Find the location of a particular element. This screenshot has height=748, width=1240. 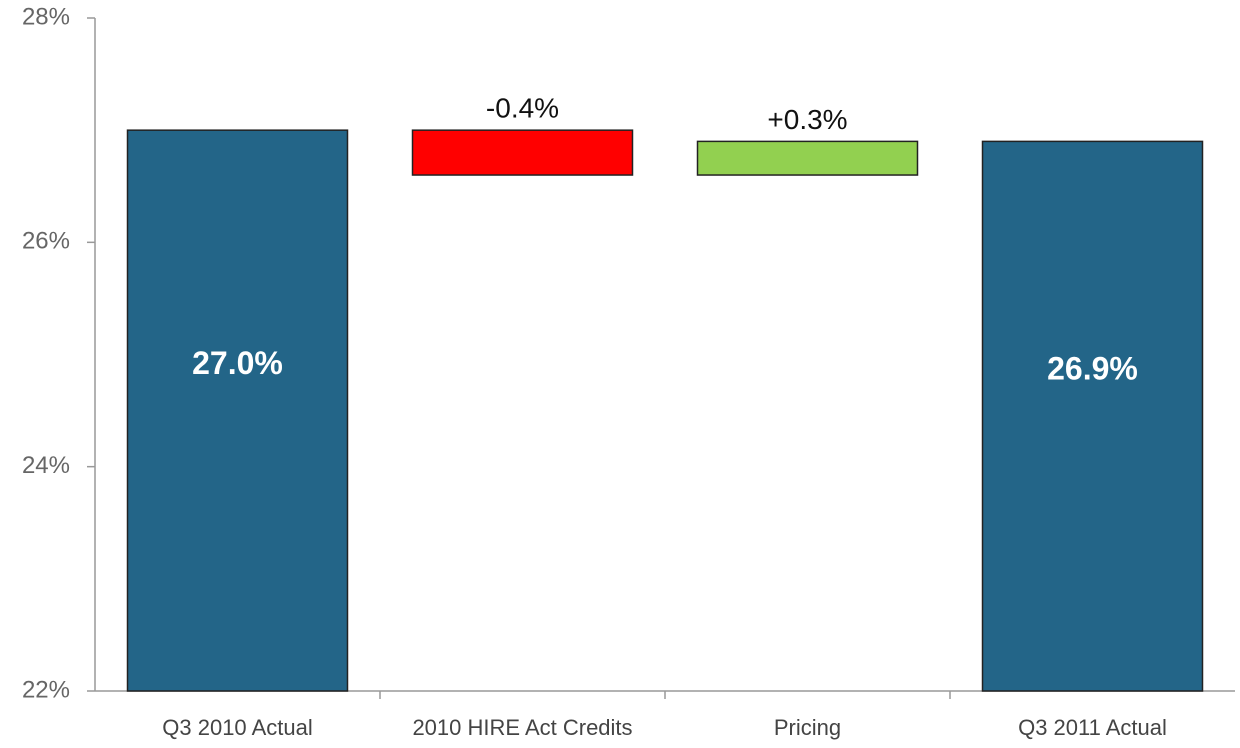

value-label: 27.0% is located at coordinates (237, 363).